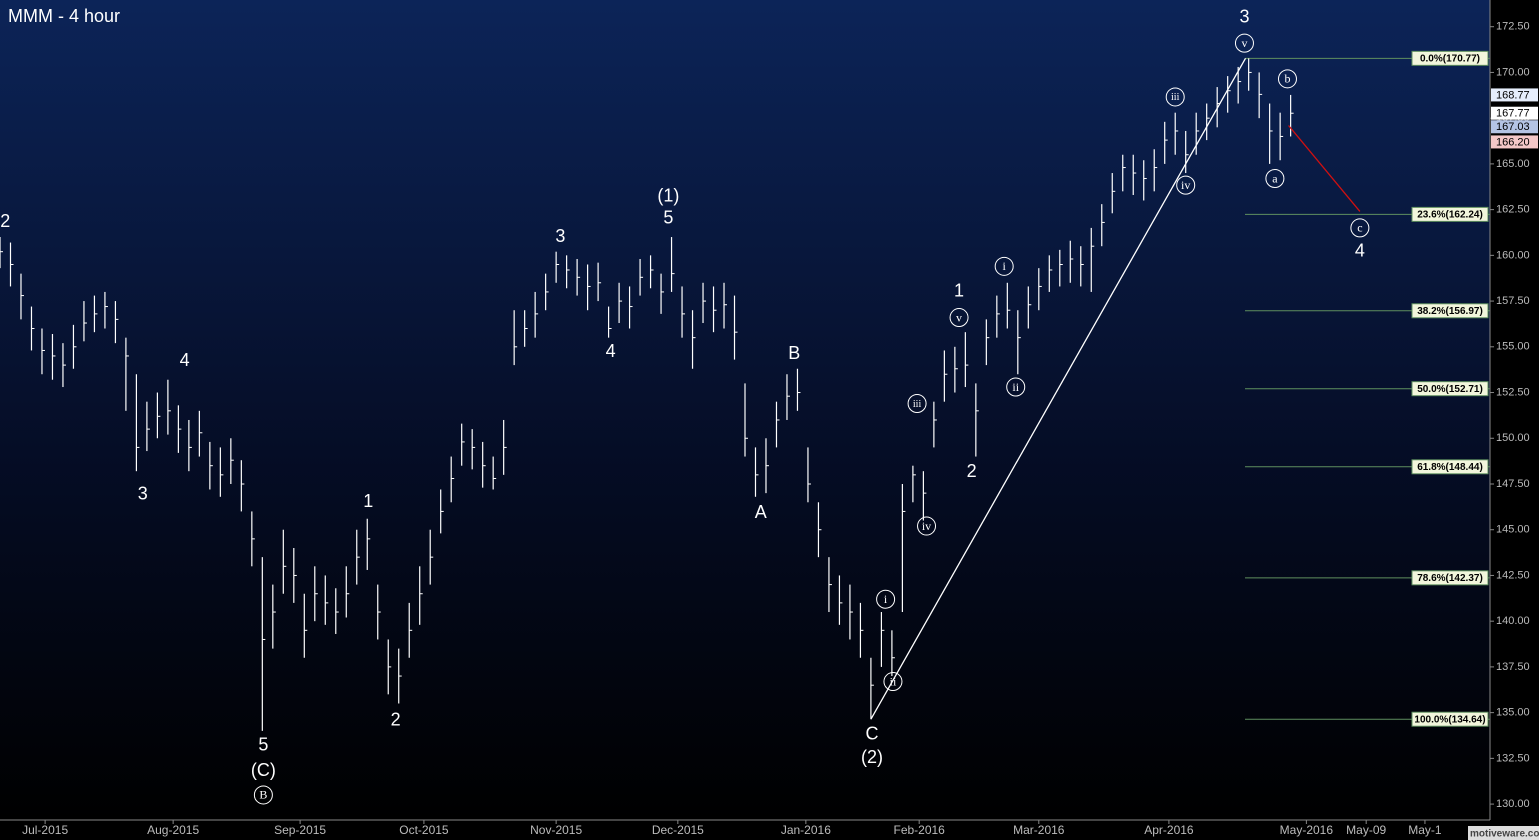 The height and width of the screenshot is (840, 1539). Describe the element at coordinates (263, 770) in the screenshot. I see `wave-label: (C)` at that location.